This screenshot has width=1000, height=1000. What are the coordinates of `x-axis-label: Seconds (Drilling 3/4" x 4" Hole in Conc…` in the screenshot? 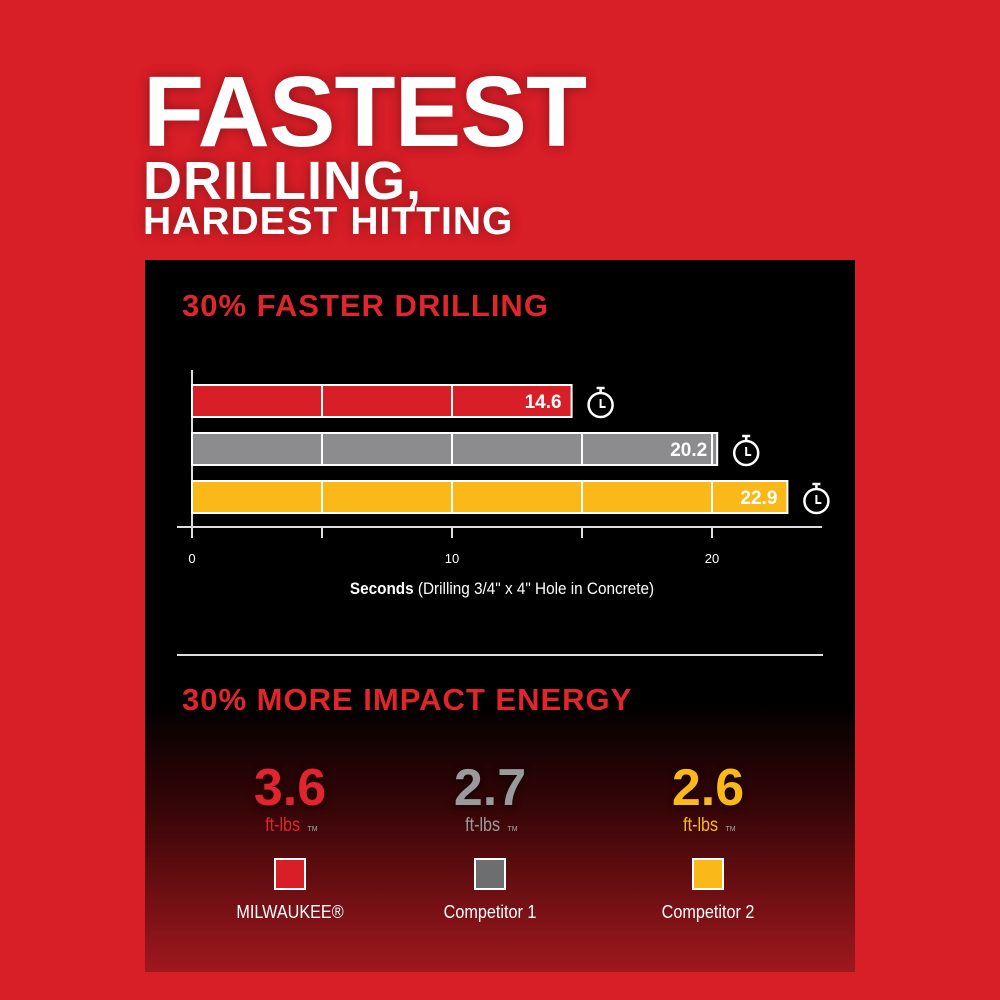 It's located at (502, 589).